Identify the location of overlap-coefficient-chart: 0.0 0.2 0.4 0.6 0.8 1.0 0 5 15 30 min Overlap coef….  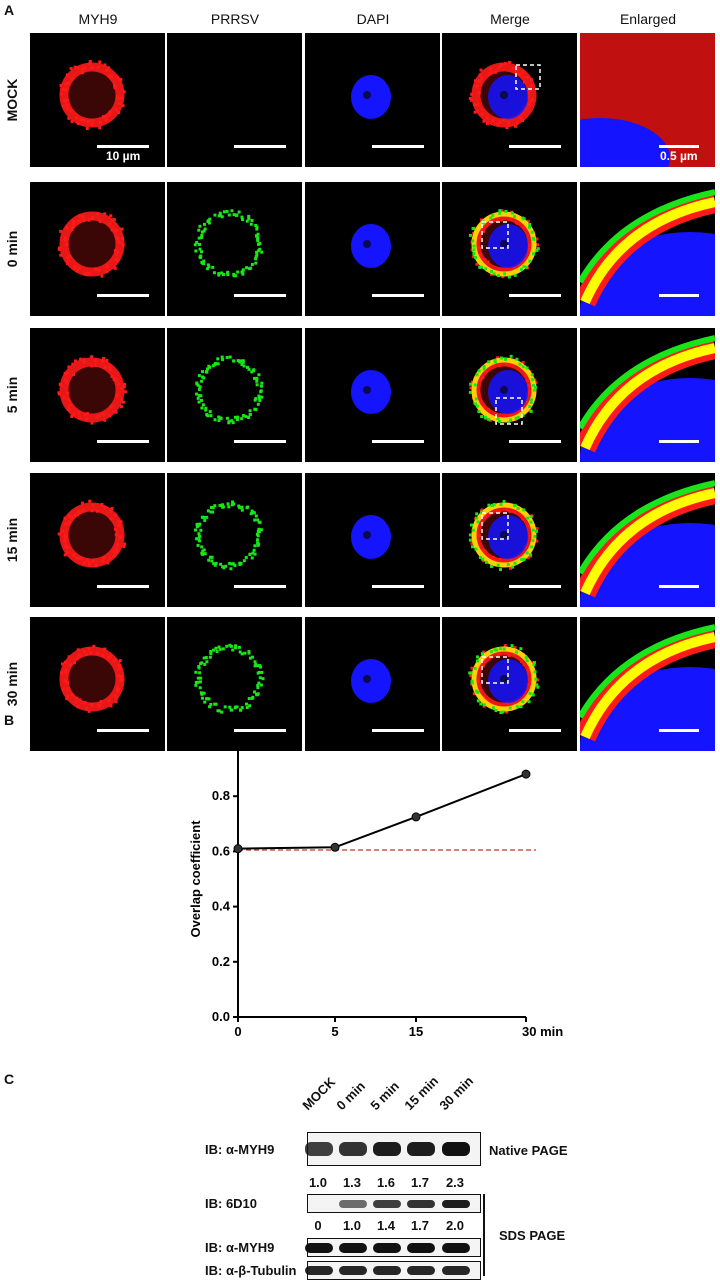
(375, 886).